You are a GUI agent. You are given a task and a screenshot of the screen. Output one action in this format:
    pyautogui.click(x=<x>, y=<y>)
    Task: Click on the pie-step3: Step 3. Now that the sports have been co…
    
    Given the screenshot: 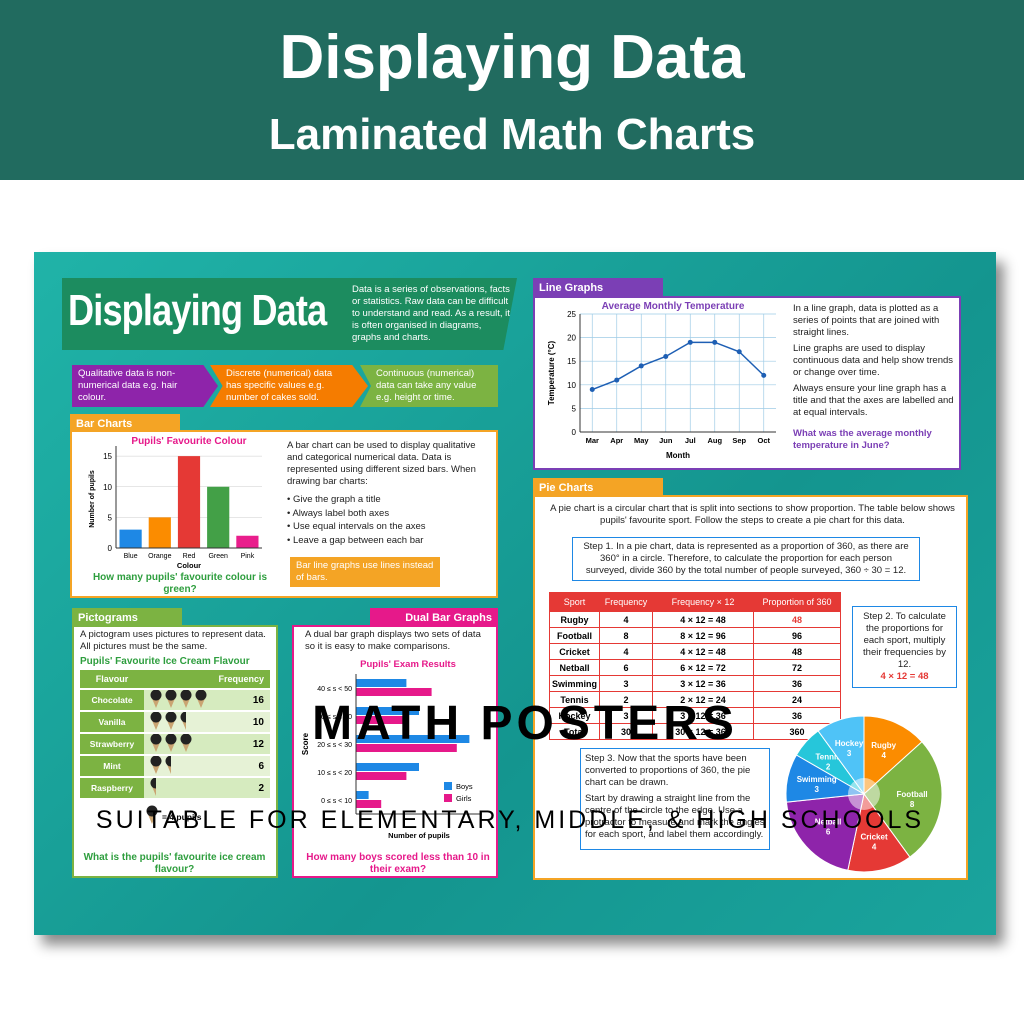 What is the action you would take?
    pyautogui.click(x=675, y=799)
    